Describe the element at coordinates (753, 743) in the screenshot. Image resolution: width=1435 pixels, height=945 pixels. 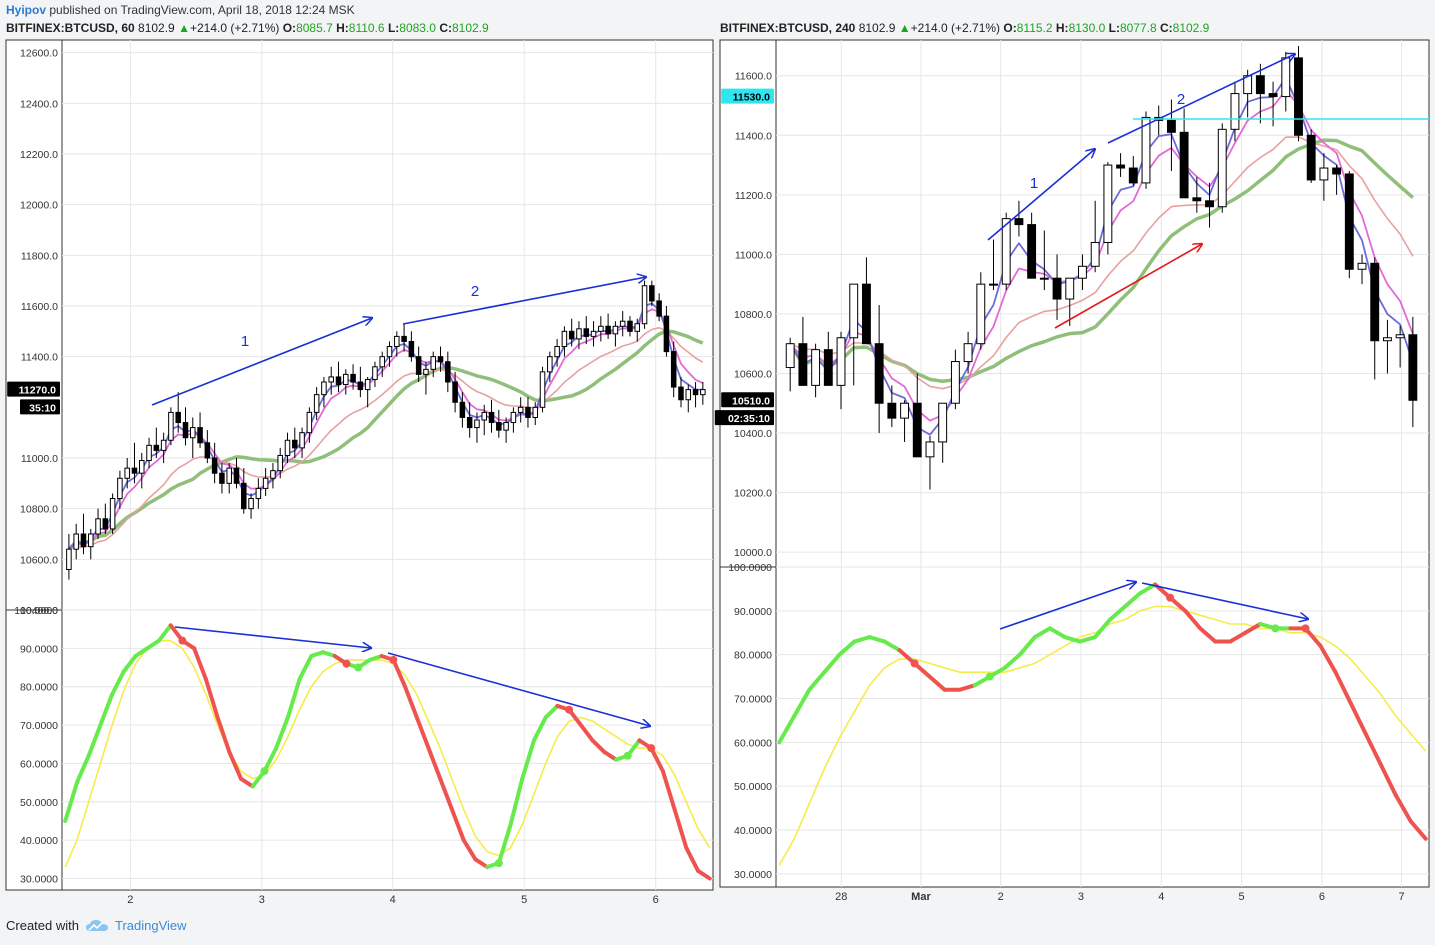
I see `osc-tick-label: 60.0000` at that location.